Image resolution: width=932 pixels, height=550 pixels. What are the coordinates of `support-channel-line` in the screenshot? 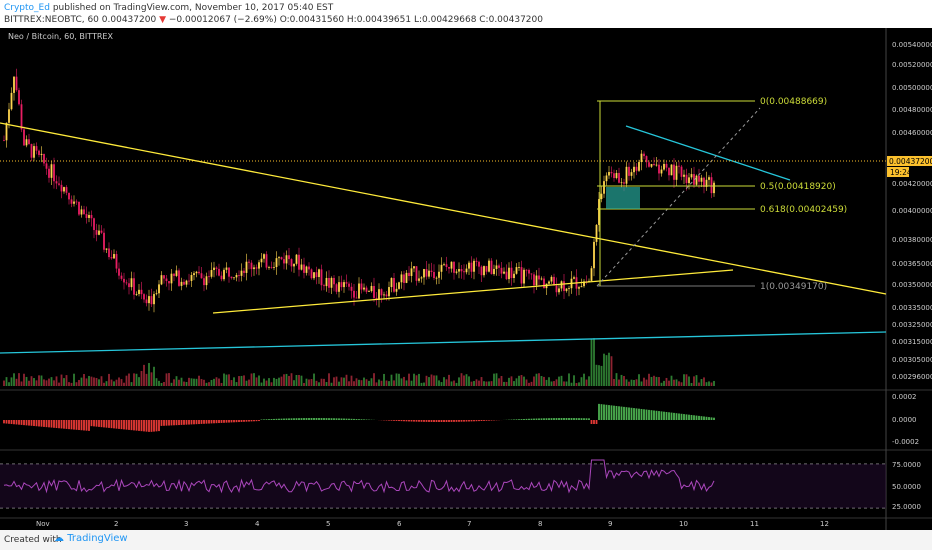 It's located at (443, 342).